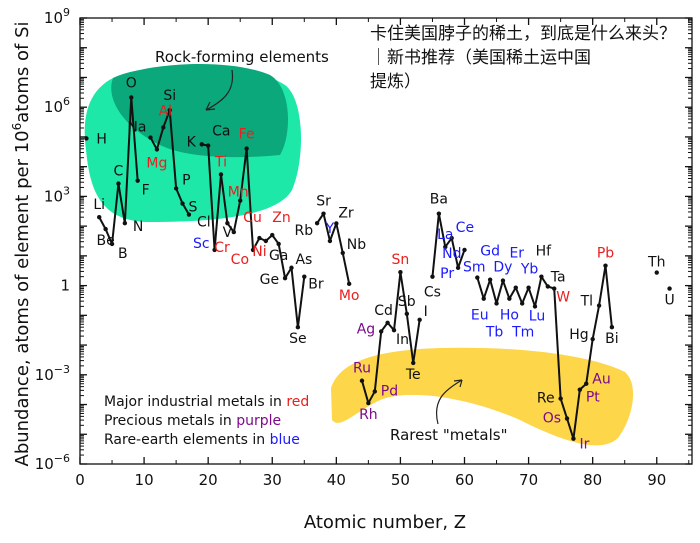 This screenshot has width=700, height=543. I want to click on data-point-F, so click(137, 180).